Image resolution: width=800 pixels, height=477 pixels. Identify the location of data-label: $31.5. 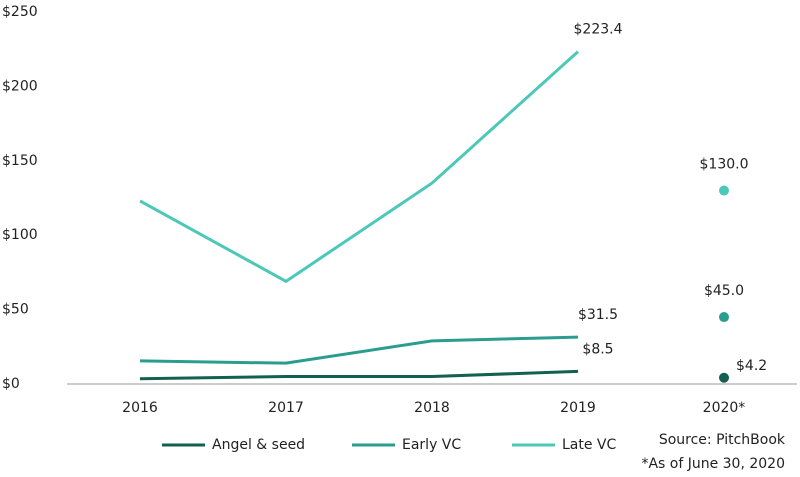
(598, 315).